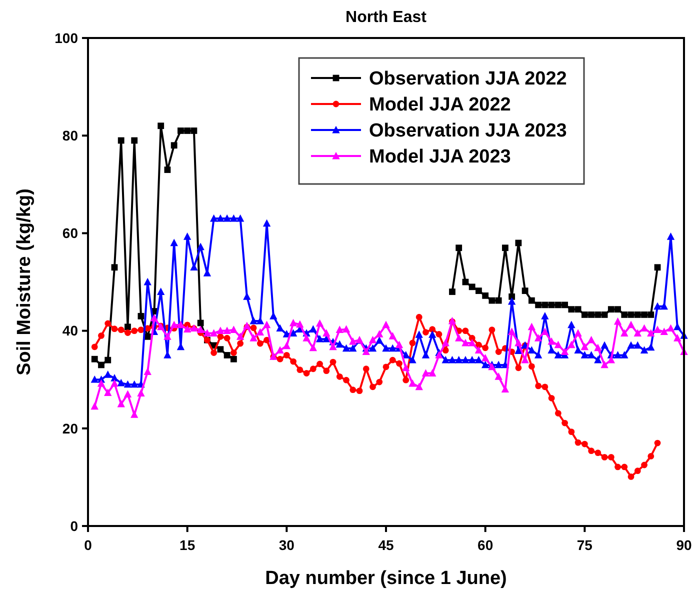  Describe the element at coordinates (70, 136) in the screenshot. I see `y-tick-label: 80` at that location.